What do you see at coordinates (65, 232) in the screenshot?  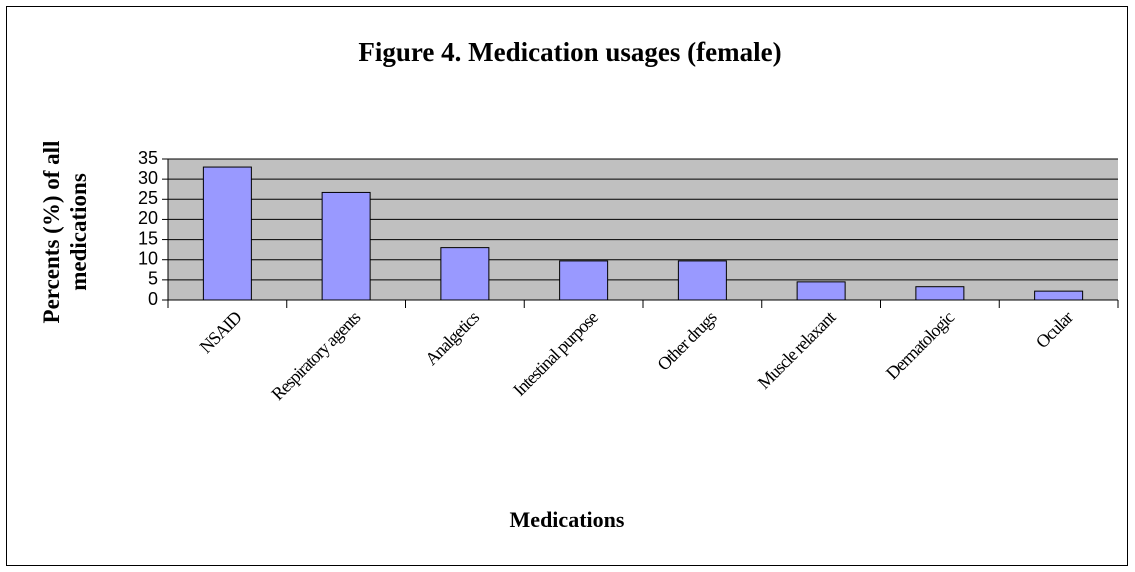 I see `y-axis-label: Percents (%) of all medications` at bounding box center [65, 232].